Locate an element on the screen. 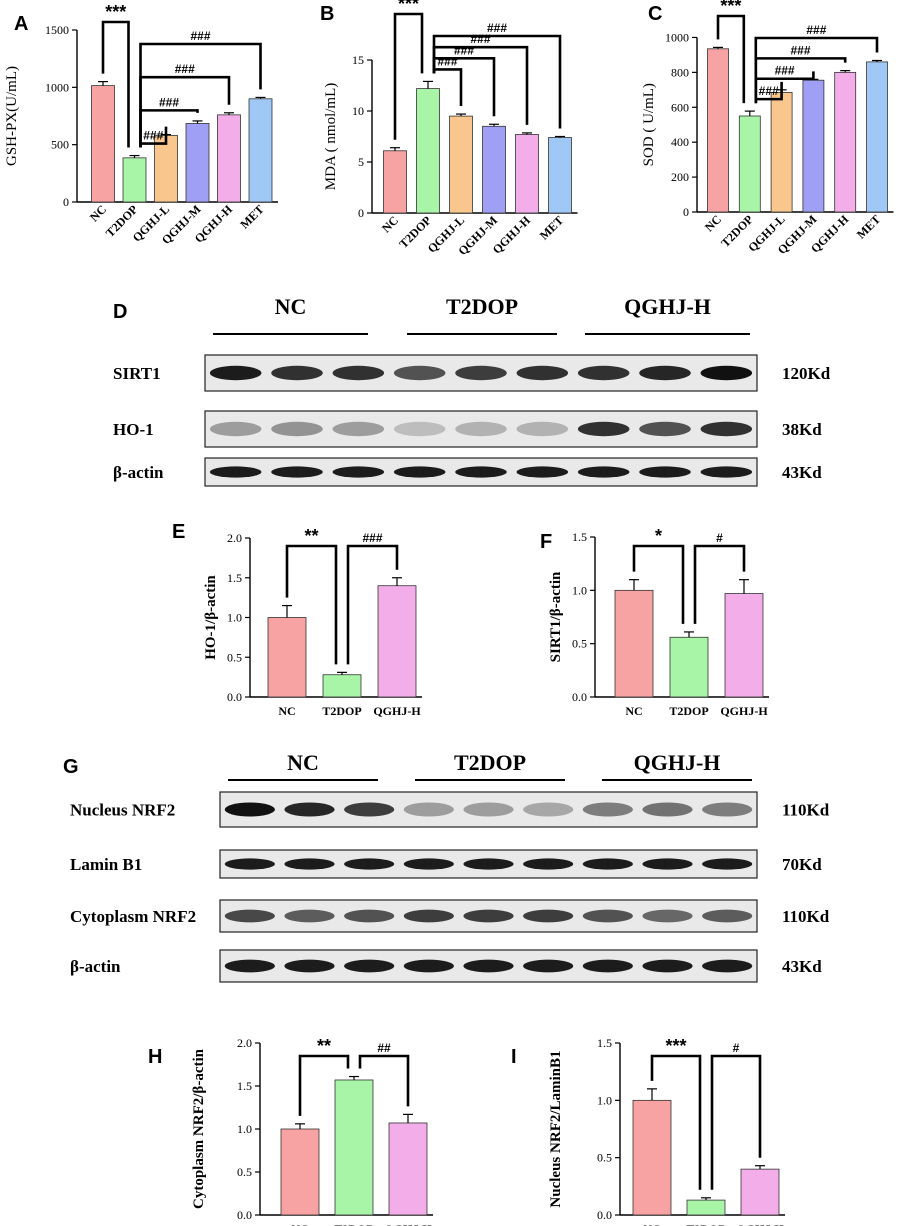  y-axis-title: HO-1/β-actin is located at coordinates (211, 617).